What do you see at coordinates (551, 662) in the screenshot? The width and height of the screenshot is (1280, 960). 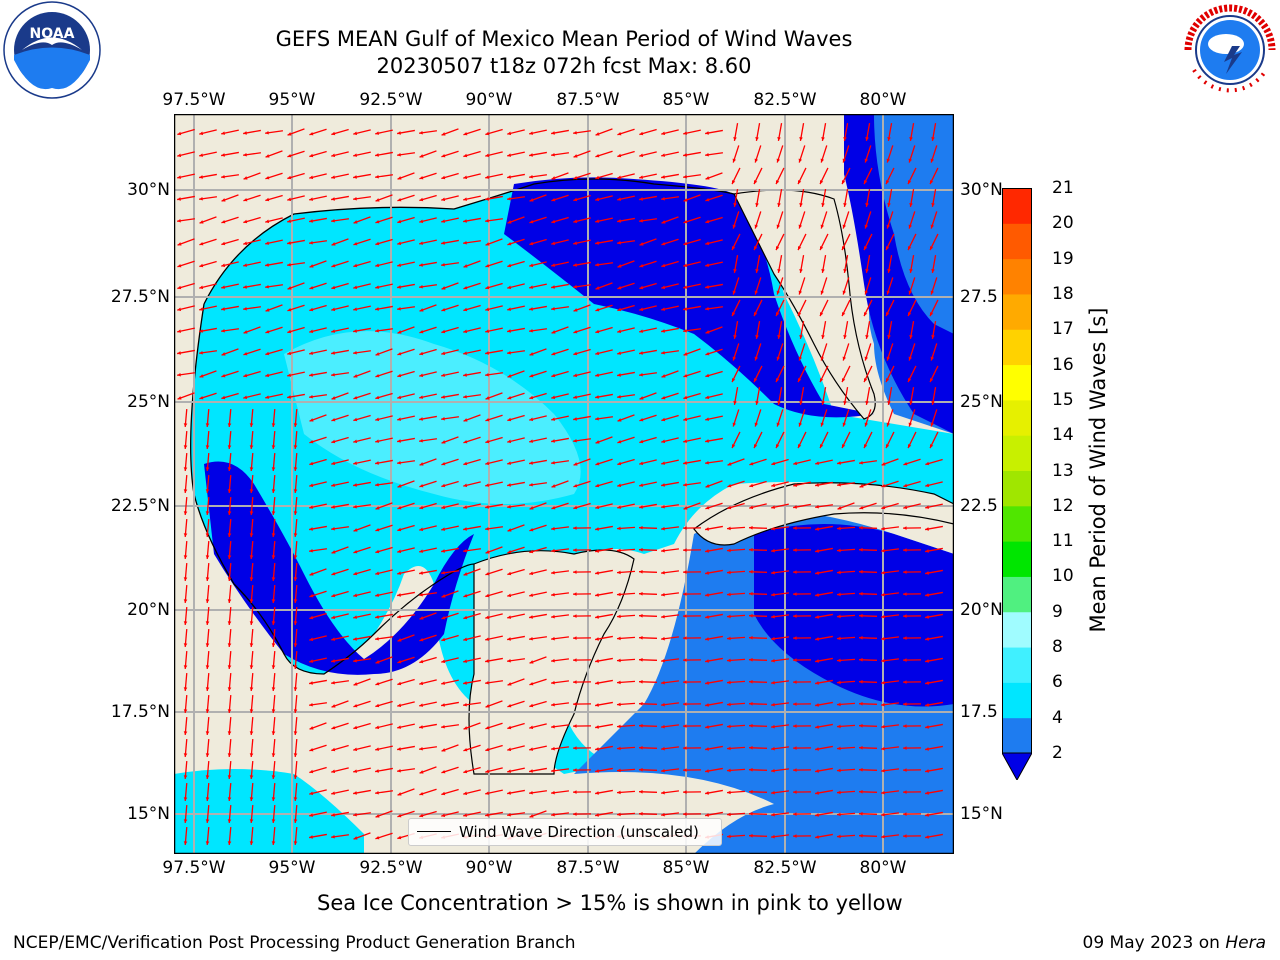 I see `yucatan-peninsula` at bounding box center [551, 662].